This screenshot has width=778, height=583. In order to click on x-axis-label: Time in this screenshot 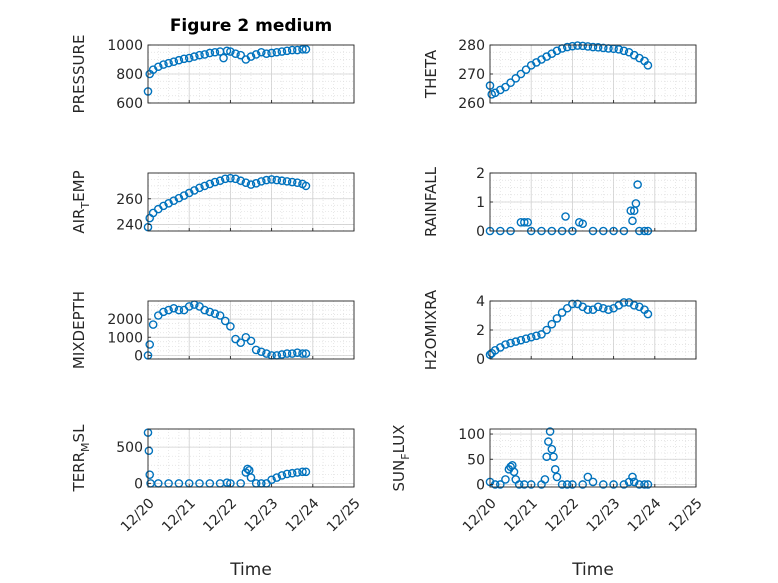, I will do `click(250, 570)`.